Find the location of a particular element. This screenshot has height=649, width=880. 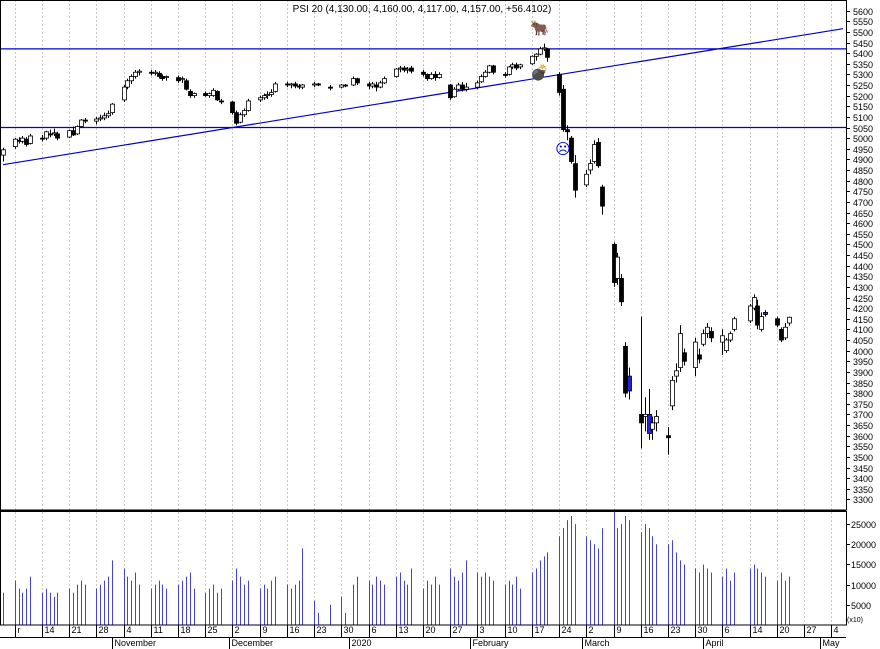

y-tick-label: 4350 is located at coordinates (863, 277).